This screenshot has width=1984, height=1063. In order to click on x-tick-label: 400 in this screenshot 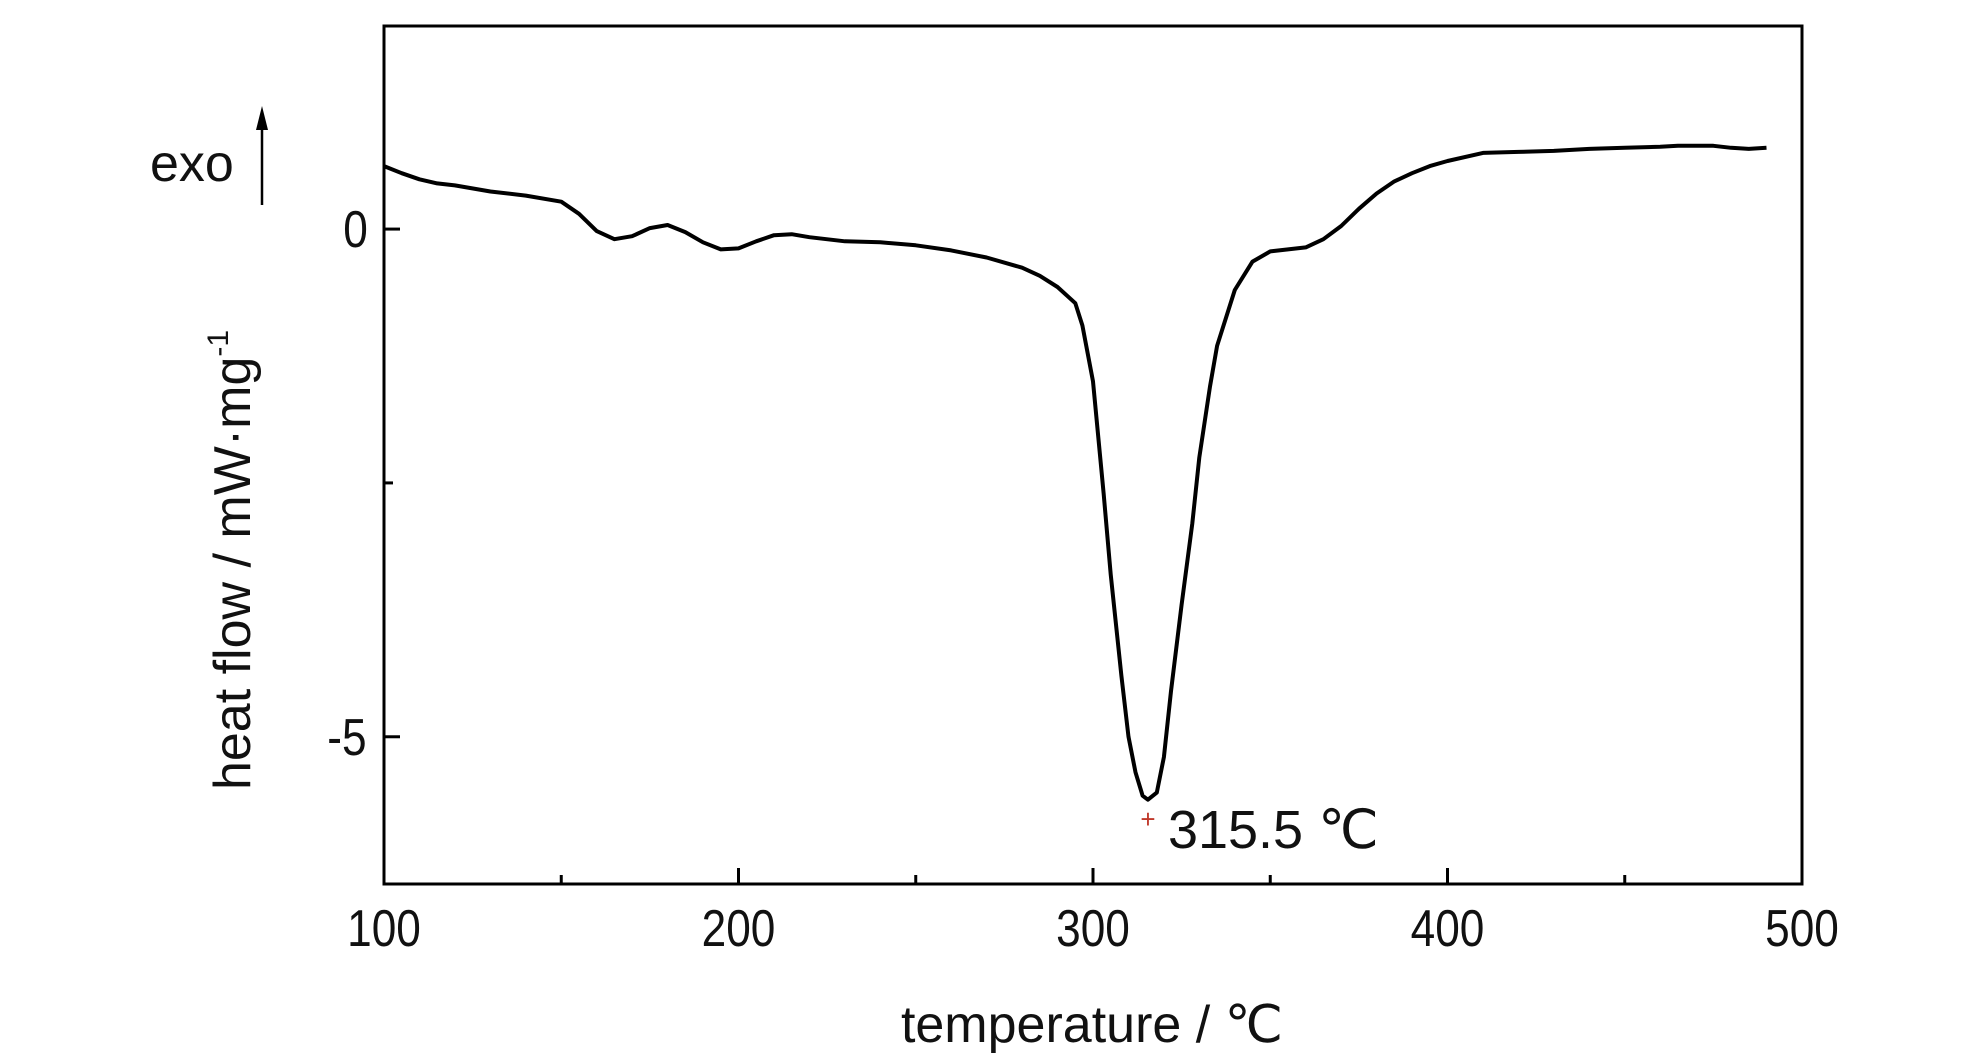, I will do `click(1448, 929)`.